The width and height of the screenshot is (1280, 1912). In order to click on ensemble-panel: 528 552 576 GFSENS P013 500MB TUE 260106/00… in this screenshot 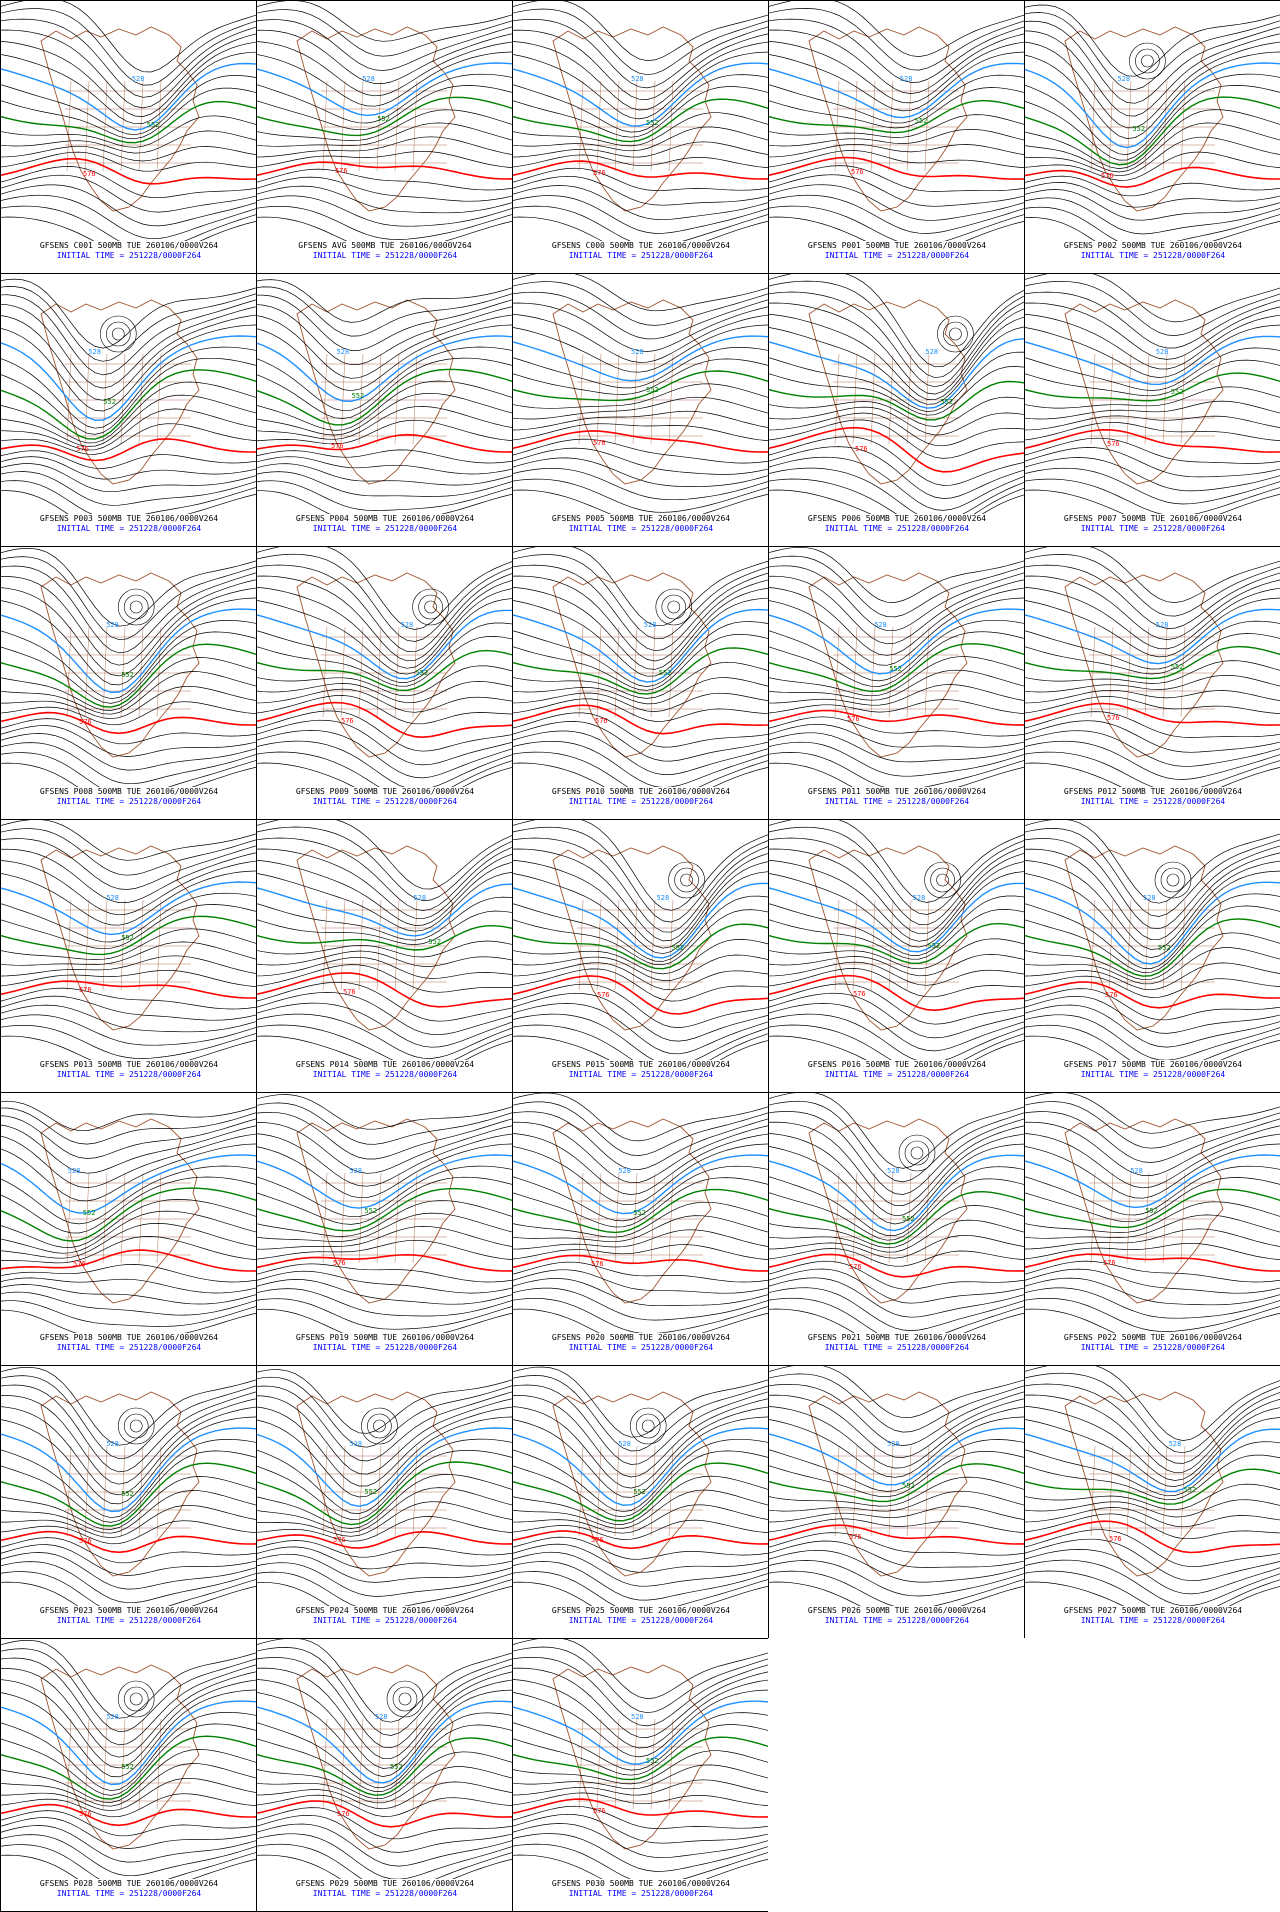, I will do `click(128, 956)`.